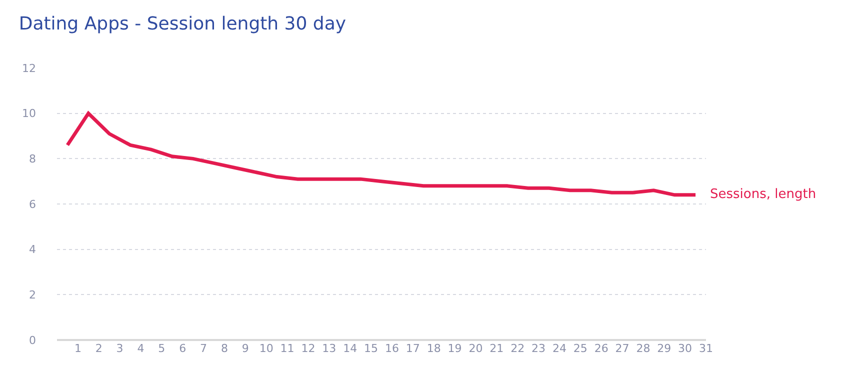 The height and width of the screenshot is (370, 856). I want to click on x-tick-label: 10, so click(266, 348).